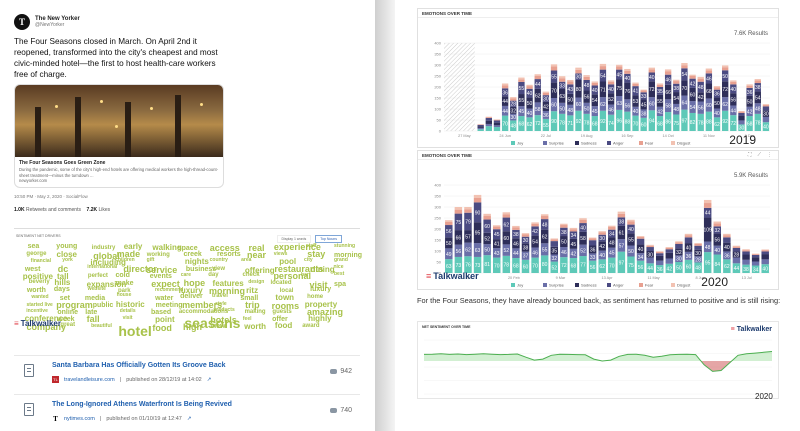  What do you see at coordinates (32, 270) in the screenshot?
I see `word-cloud-word: west` at bounding box center [32, 270].